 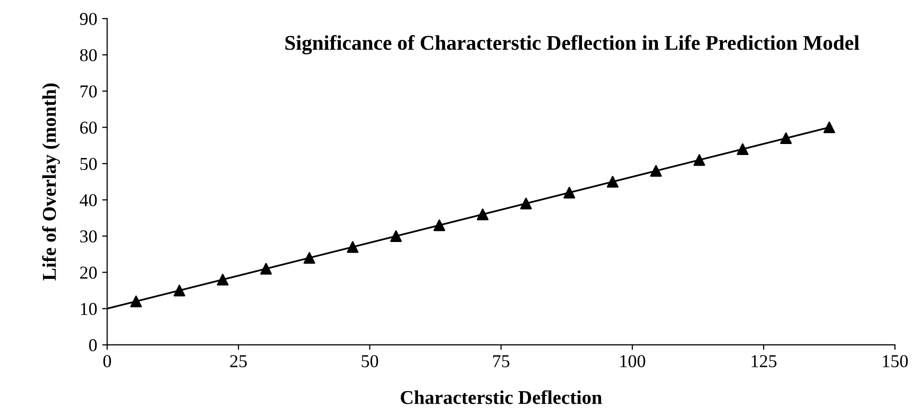 What do you see at coordinates (572, 44) in the screenshot?
I see `text: Significance of Characterstic Deflection in Life Prediction Model` at bounding box center [572, 44].